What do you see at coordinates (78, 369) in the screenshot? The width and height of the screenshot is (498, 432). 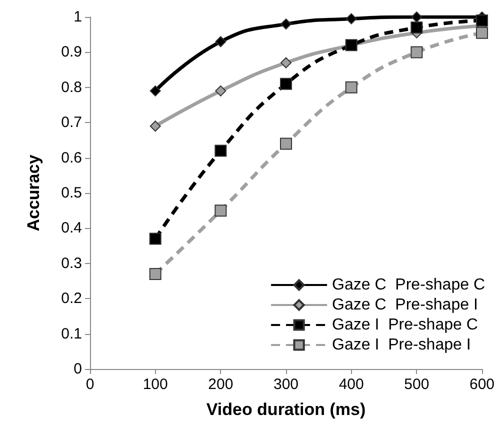 I see `y-tick-label: 0` at bounding box center [78, 369].